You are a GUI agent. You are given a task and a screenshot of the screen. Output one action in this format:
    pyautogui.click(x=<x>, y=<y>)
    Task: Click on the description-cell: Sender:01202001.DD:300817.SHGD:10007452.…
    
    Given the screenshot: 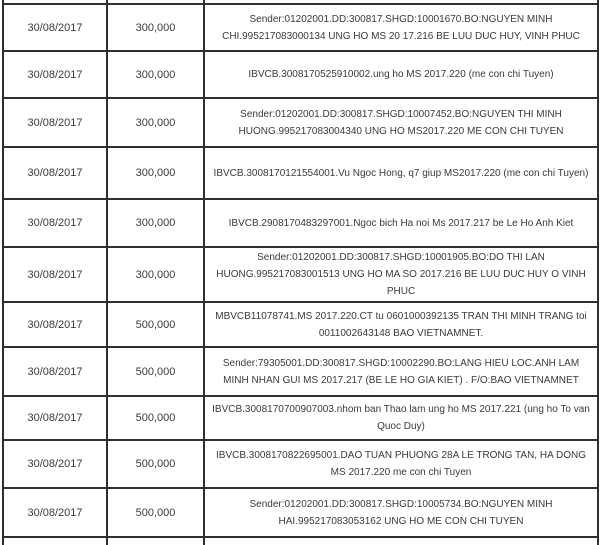 What is the action you would take?
    pyautogui.click(x=401, y=122)
    